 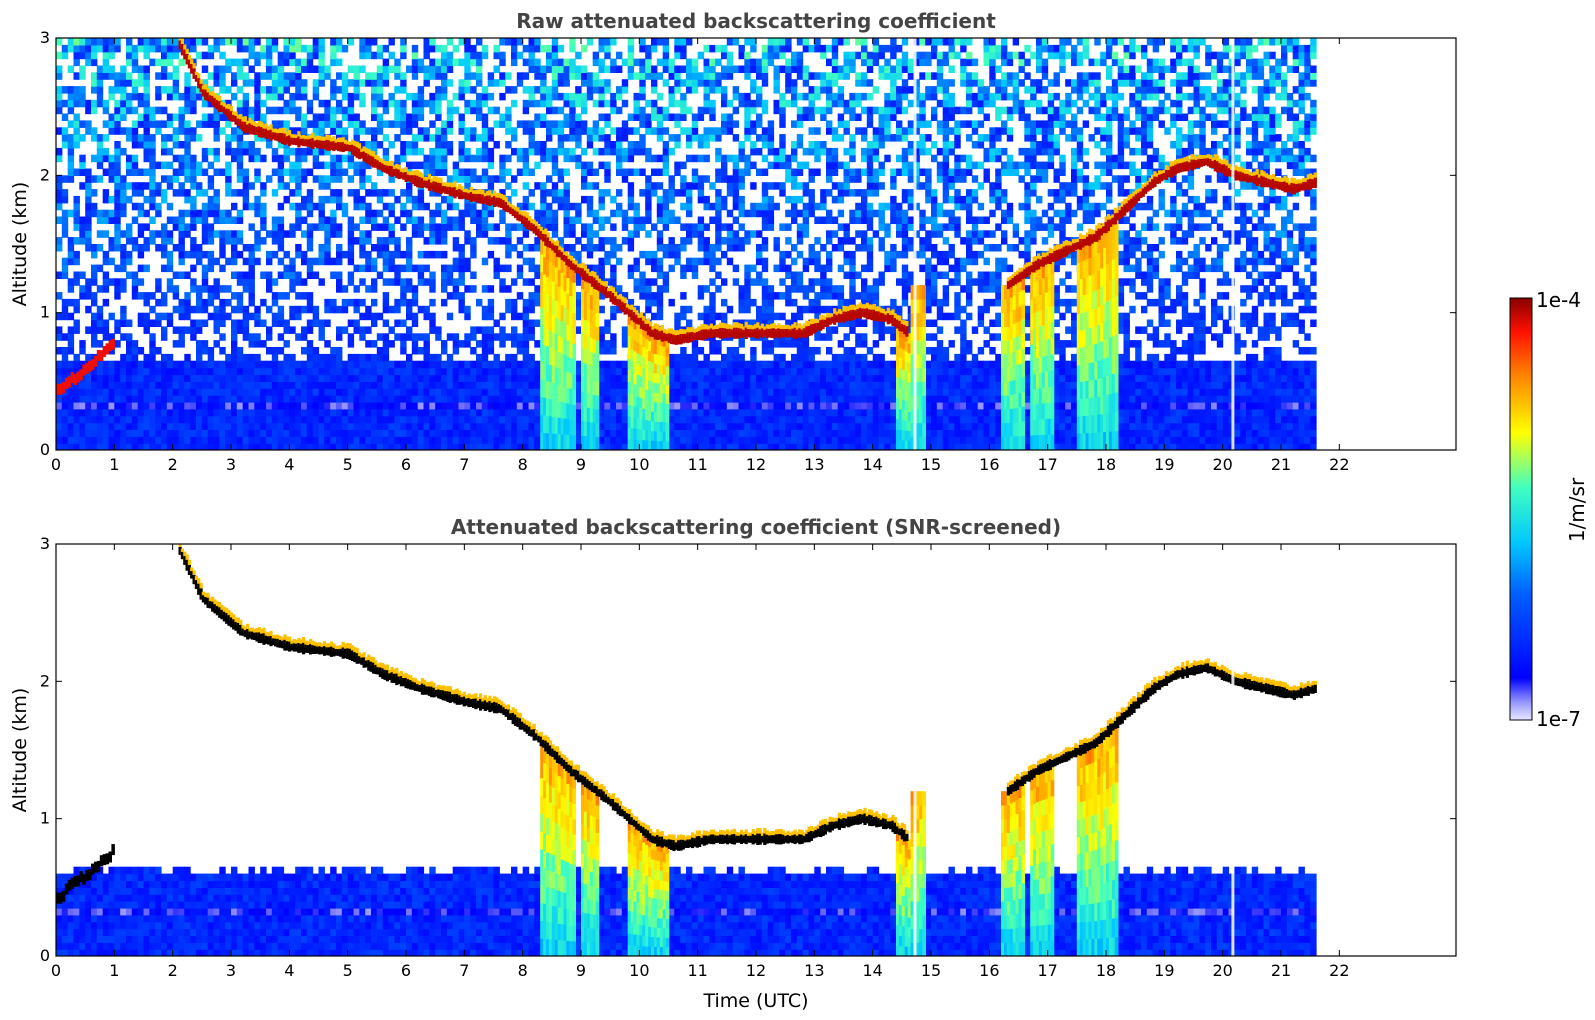 I want to click on colorbar-gradient, so click(x=1521, y=509).